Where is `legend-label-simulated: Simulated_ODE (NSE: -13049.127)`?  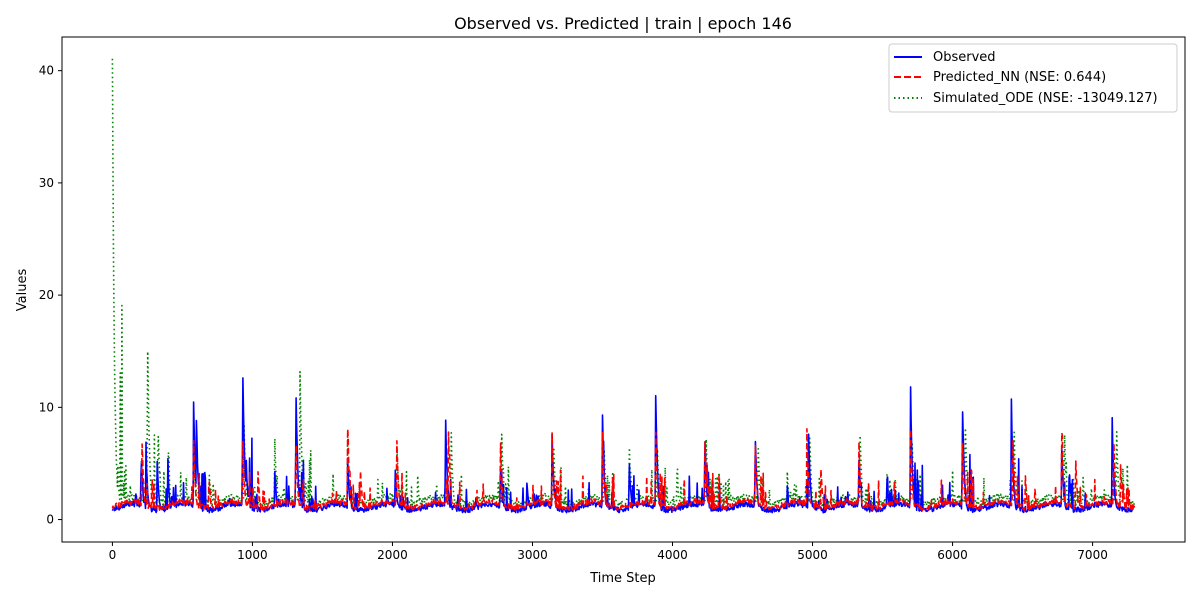
legend-label-simulated: Simulated_ODE (NSE: -13049.127) is located at coordinates (1045, 98).